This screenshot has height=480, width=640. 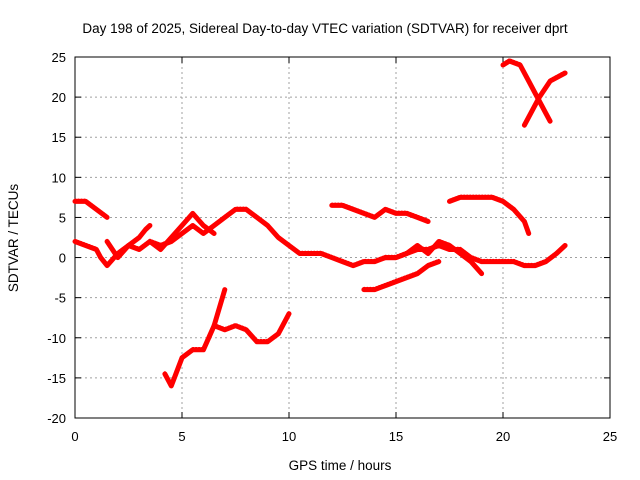 What do you see at coordinates (181, 436) in the screenshot?
I see `x-tick-label: 5` at bounding box center [181, 436].